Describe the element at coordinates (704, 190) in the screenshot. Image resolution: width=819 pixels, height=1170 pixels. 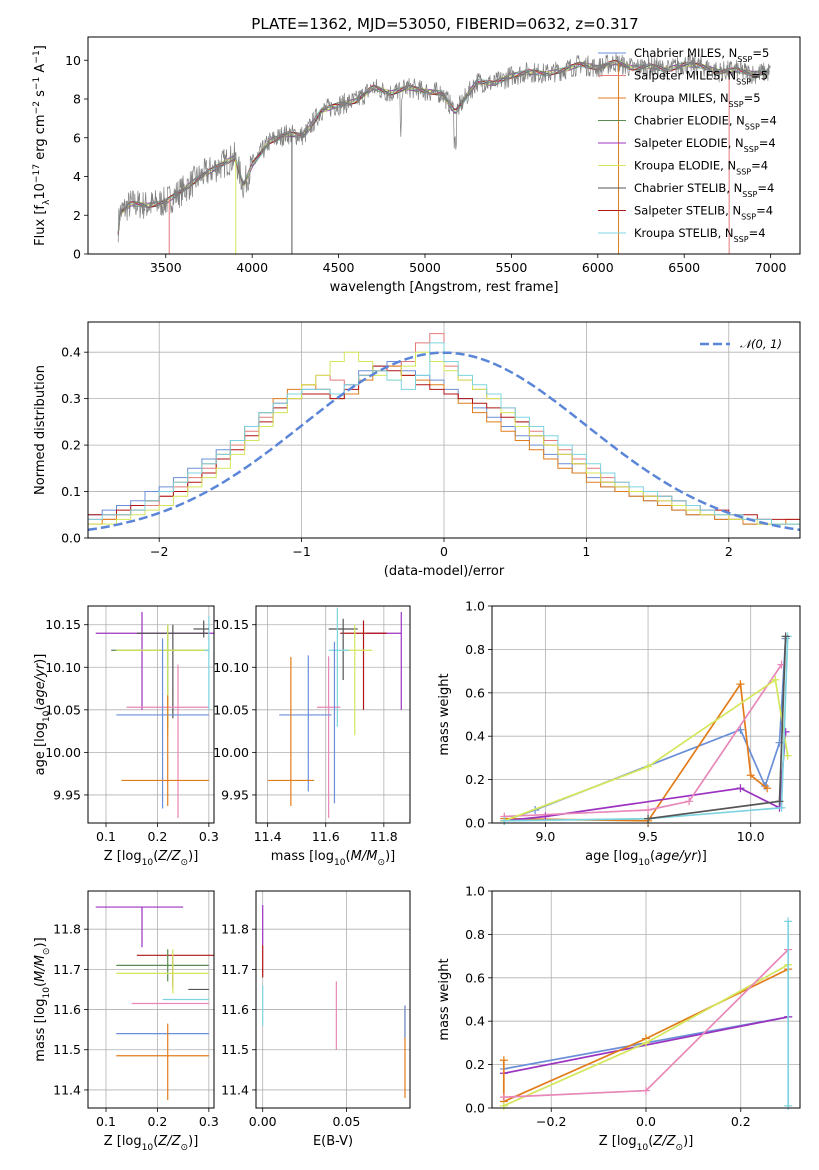
I see `spectrum-legend-label: Chabrier STELIB, NSSP=4` at that location.